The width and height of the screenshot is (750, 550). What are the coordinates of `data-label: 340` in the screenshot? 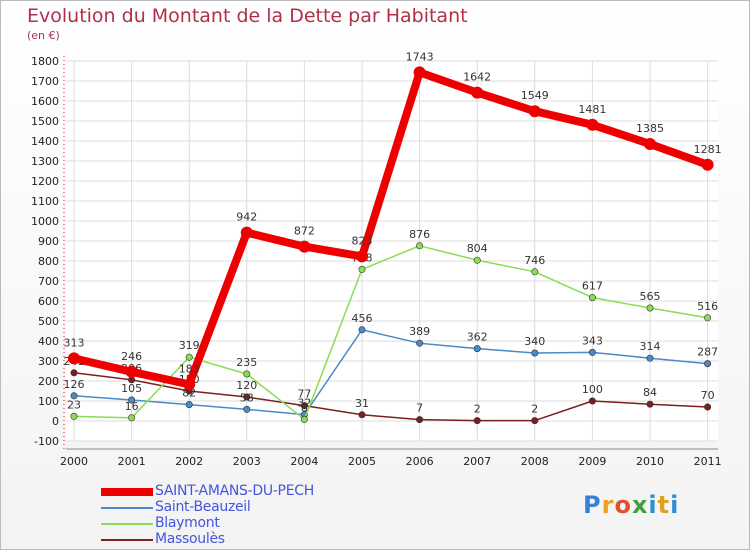 It's located at (534, 341).